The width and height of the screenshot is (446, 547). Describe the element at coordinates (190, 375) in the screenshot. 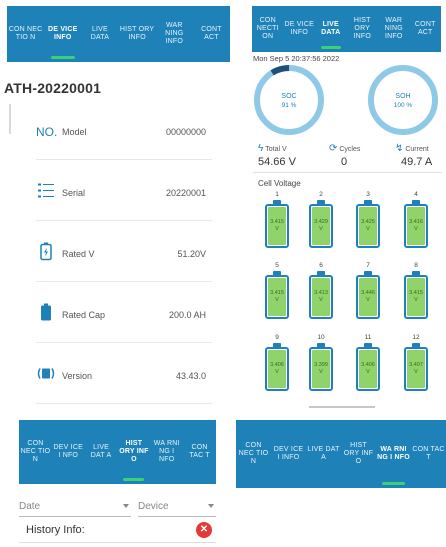

I see `info-value: 43.43.0` at that location.